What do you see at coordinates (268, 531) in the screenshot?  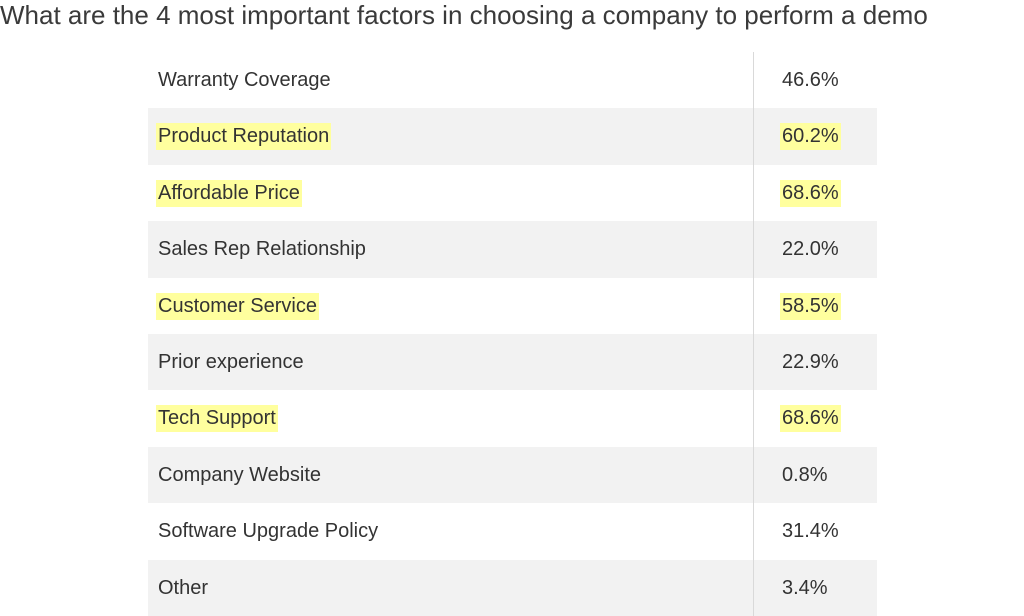 I see `factor-label: Software Upgrade Policy` at bounding box center [268, 531].